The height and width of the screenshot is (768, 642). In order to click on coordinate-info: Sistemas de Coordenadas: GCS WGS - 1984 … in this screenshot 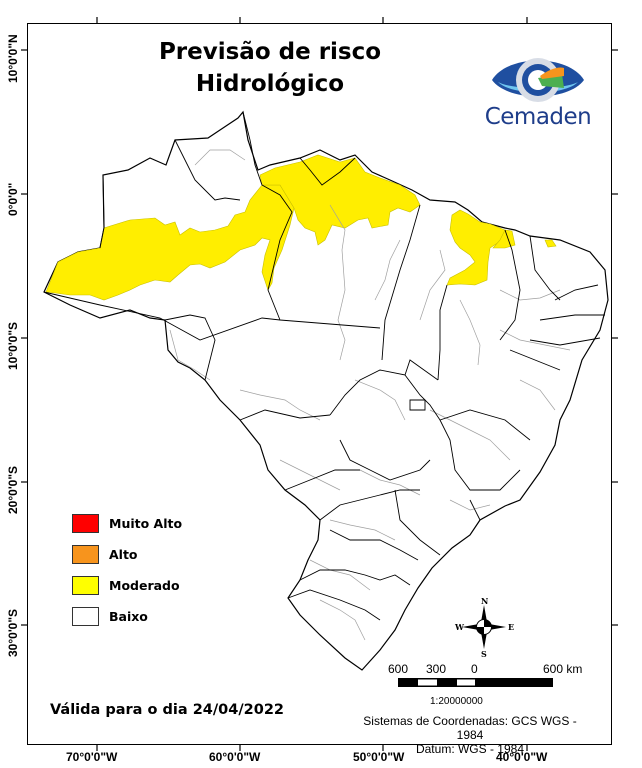, I will do `click(470, 735)`.